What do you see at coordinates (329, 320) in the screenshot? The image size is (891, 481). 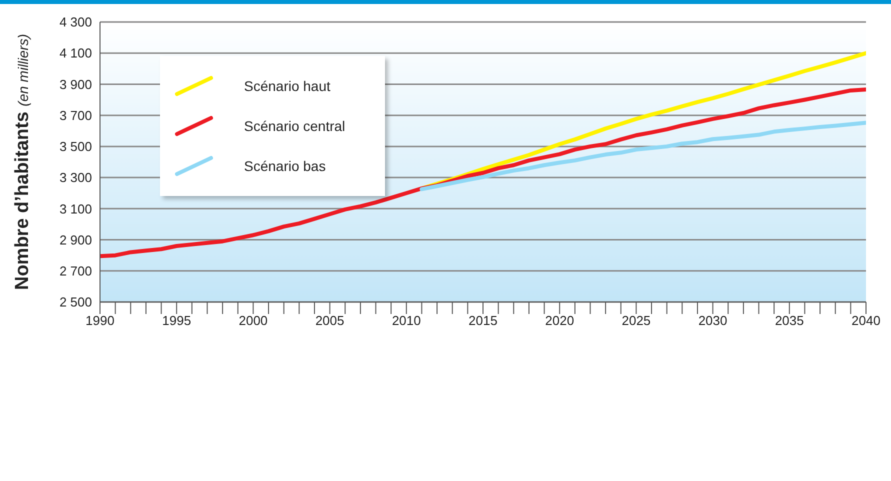 I see `x-tick-label: 2005` at bounding box center [329, 320].